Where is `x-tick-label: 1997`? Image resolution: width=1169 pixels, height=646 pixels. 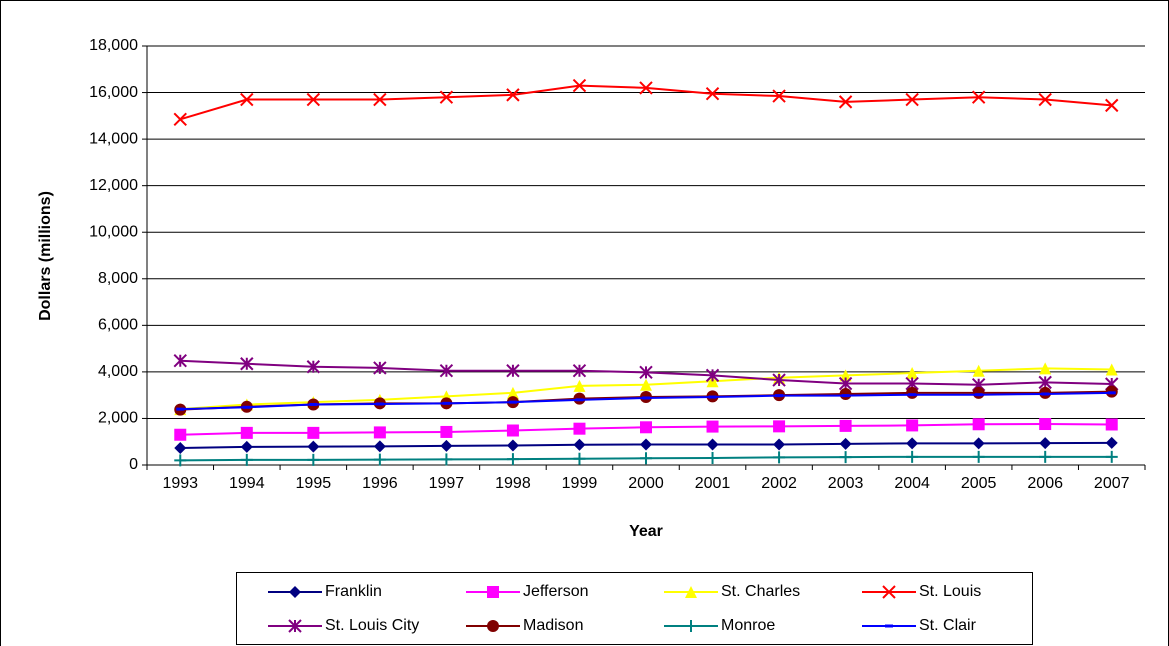
x-tick-label: 1997 is located at coordinates (447, 483).